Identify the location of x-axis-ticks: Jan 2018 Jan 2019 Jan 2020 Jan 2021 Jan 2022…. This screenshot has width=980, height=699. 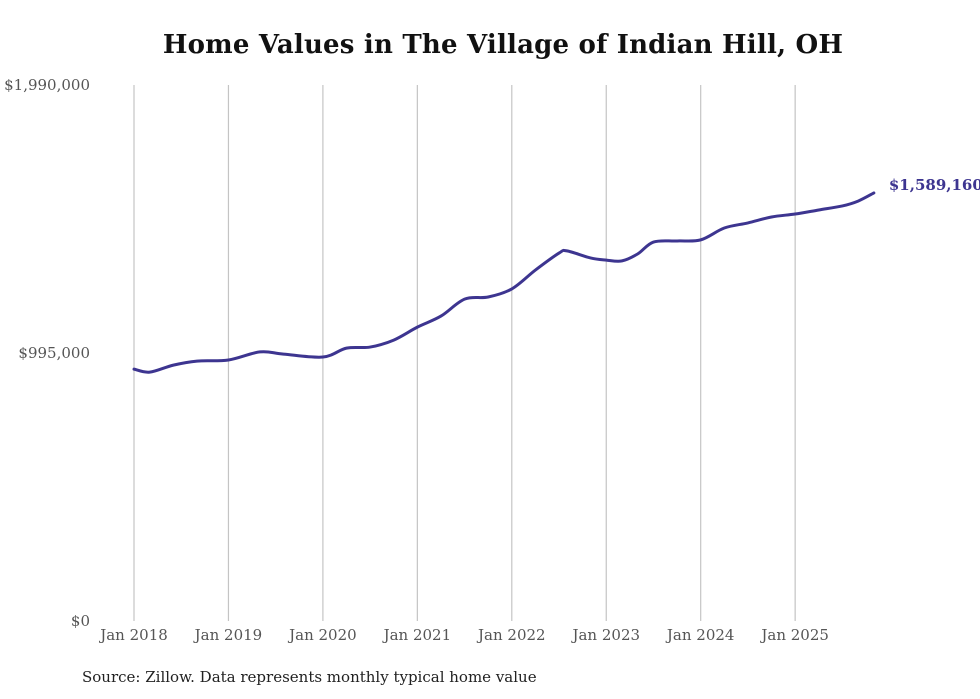
(463, 635).